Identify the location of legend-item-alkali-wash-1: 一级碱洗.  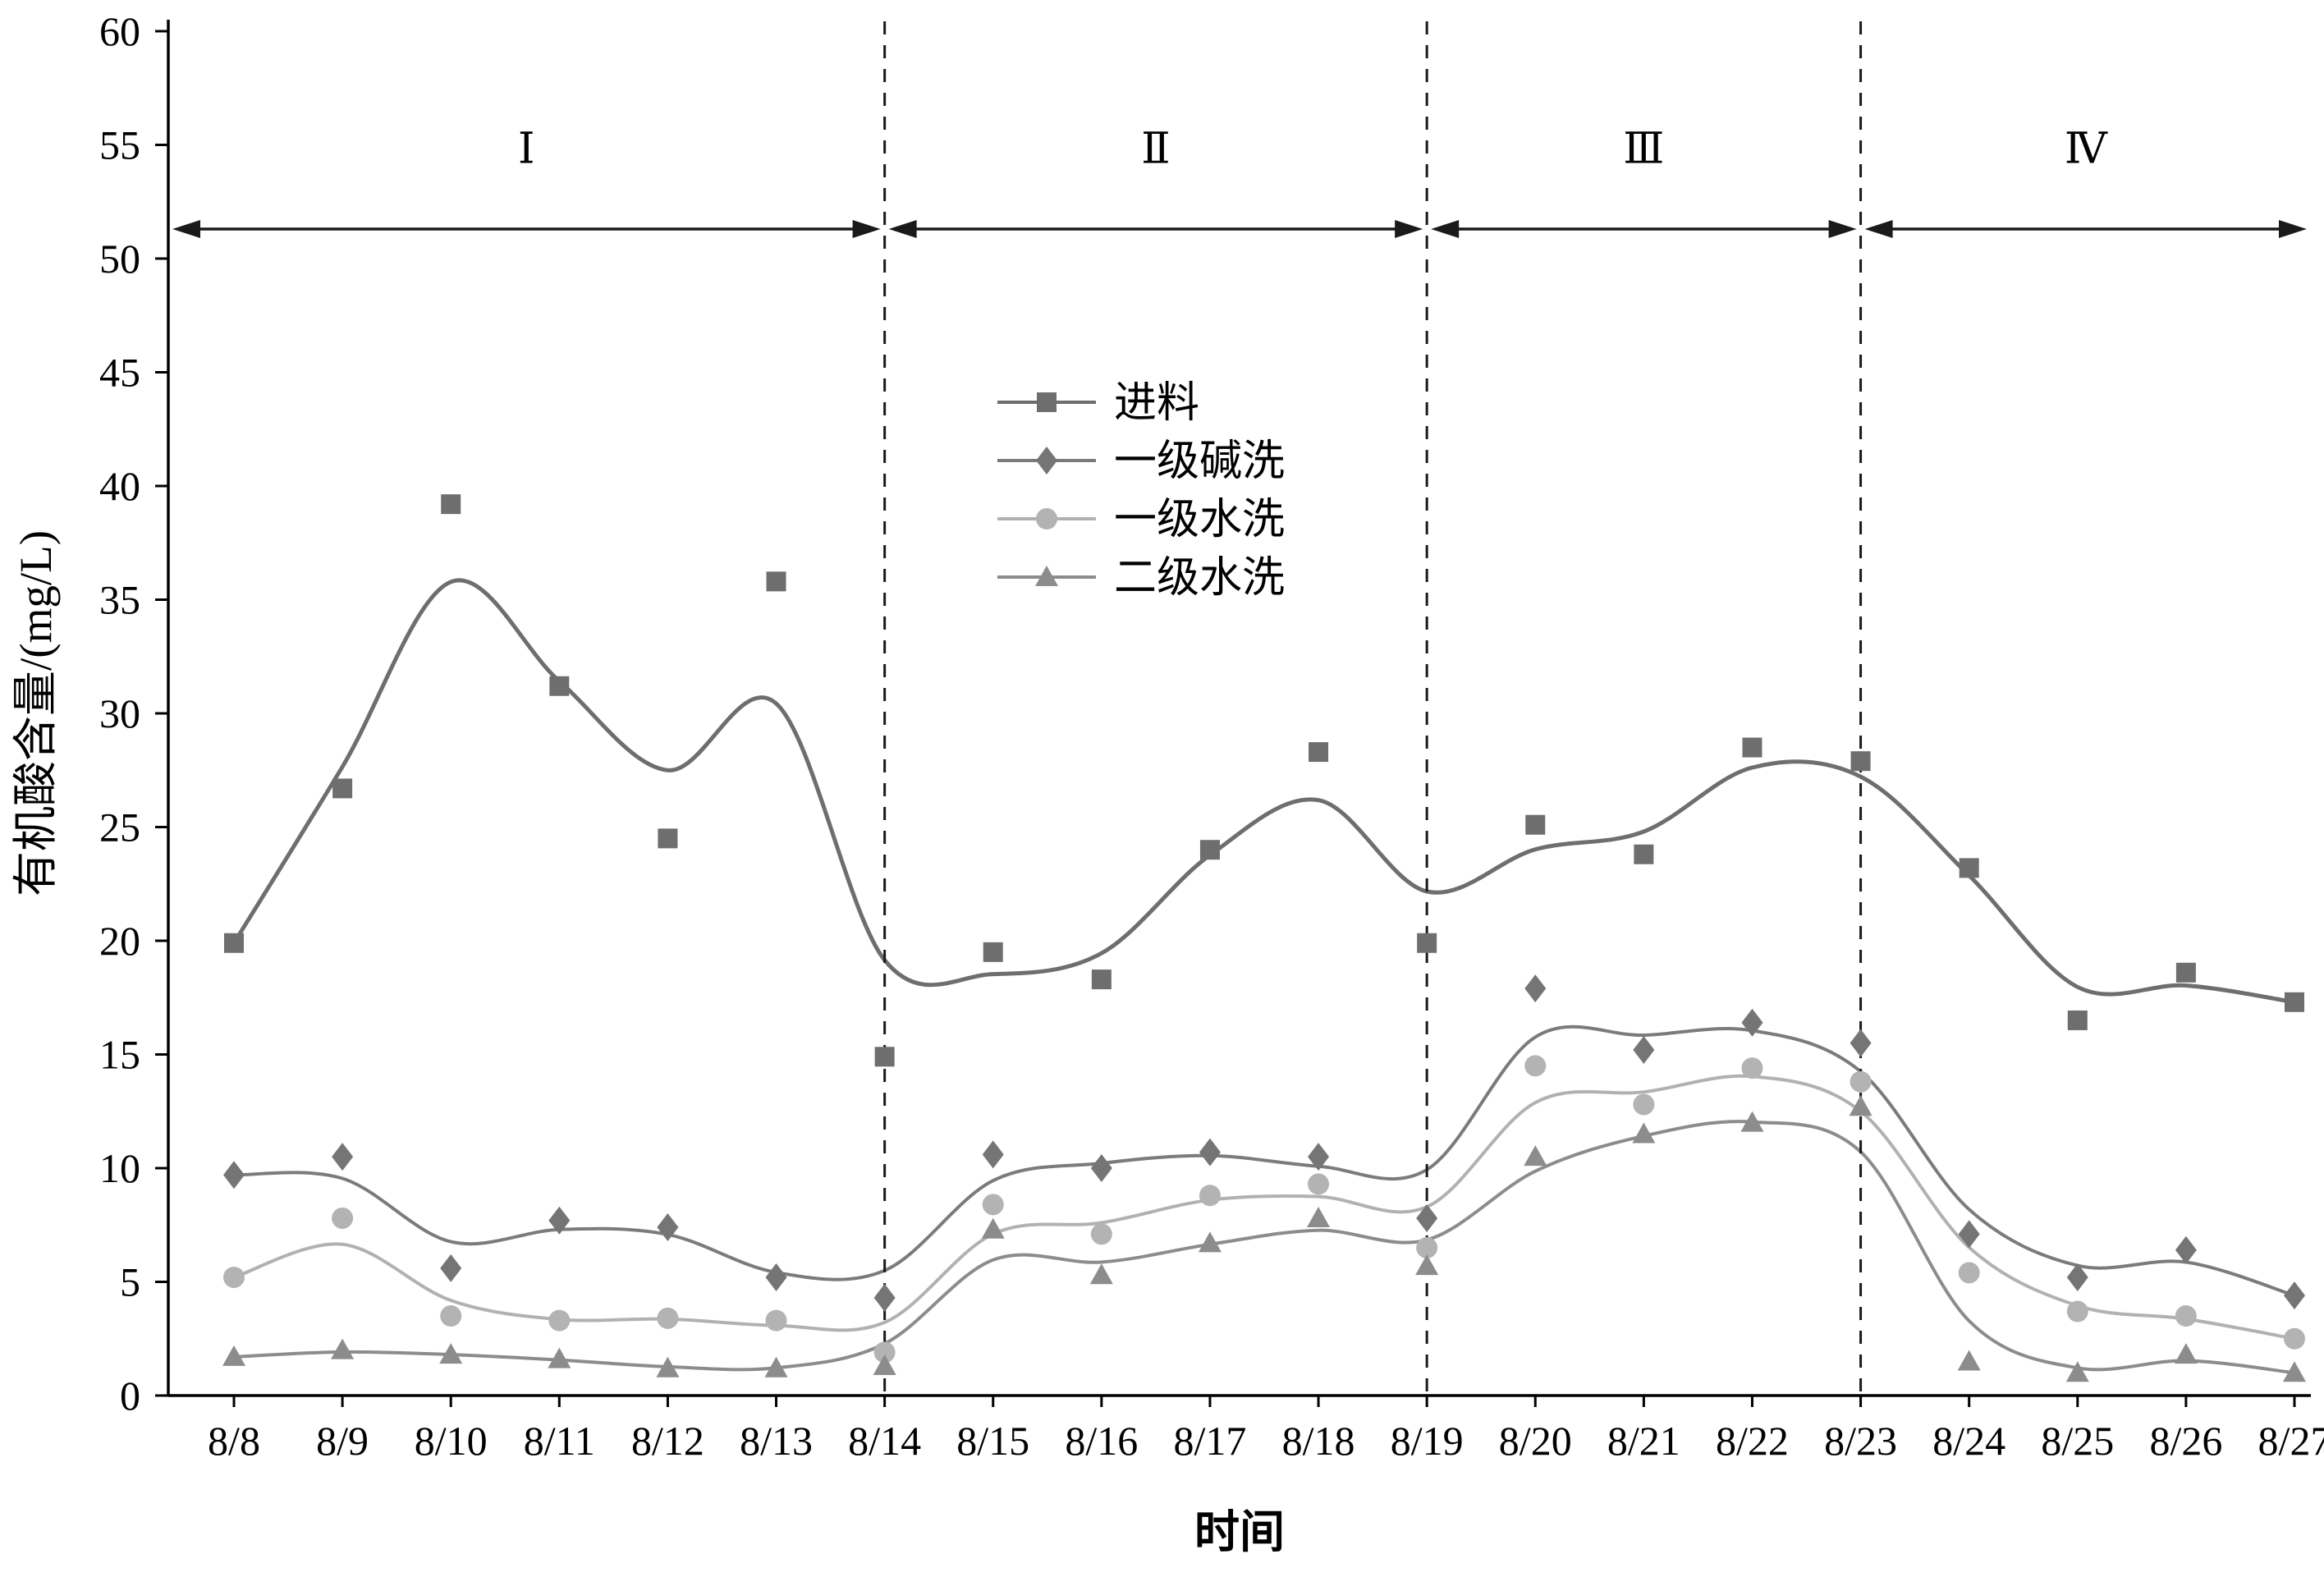
(1141, 461).